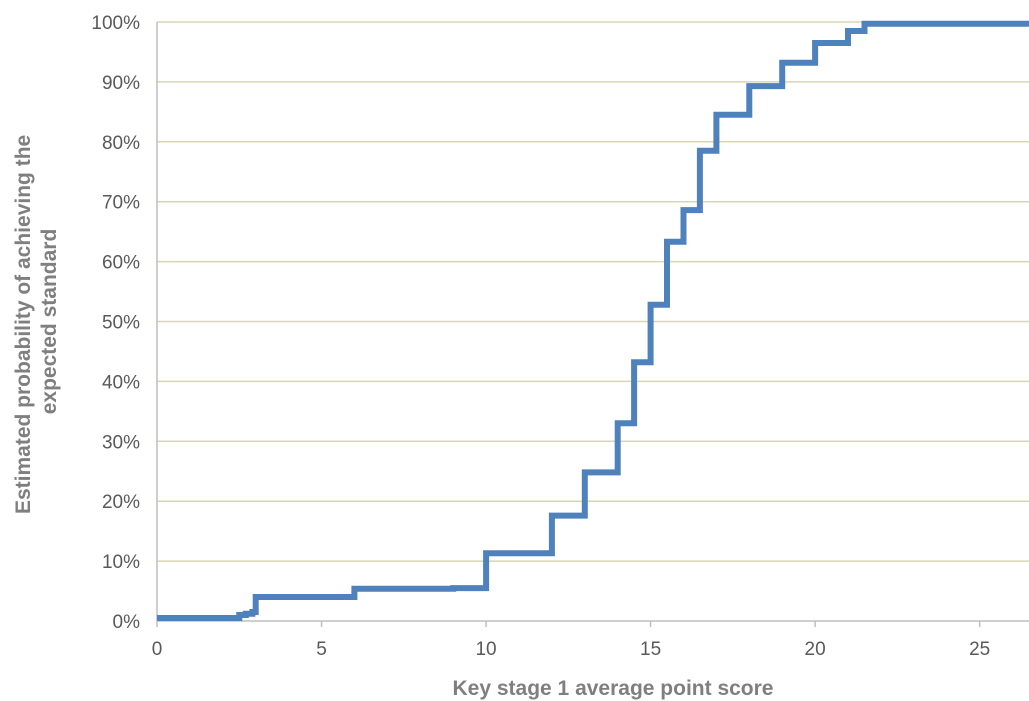 This screenshot has height=701, width=1029. What do you see at coordinates (613, 688) in the screenshot?
I see `x-axis-title: Key stage 1 average point score` at bounding box center [613, 688].